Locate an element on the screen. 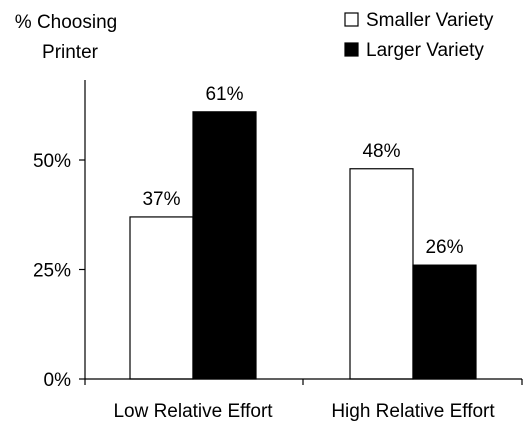 This screenshot has height=426, width=525. y-axis-label: % Choosing Printer is located at coordinates (66, 37).